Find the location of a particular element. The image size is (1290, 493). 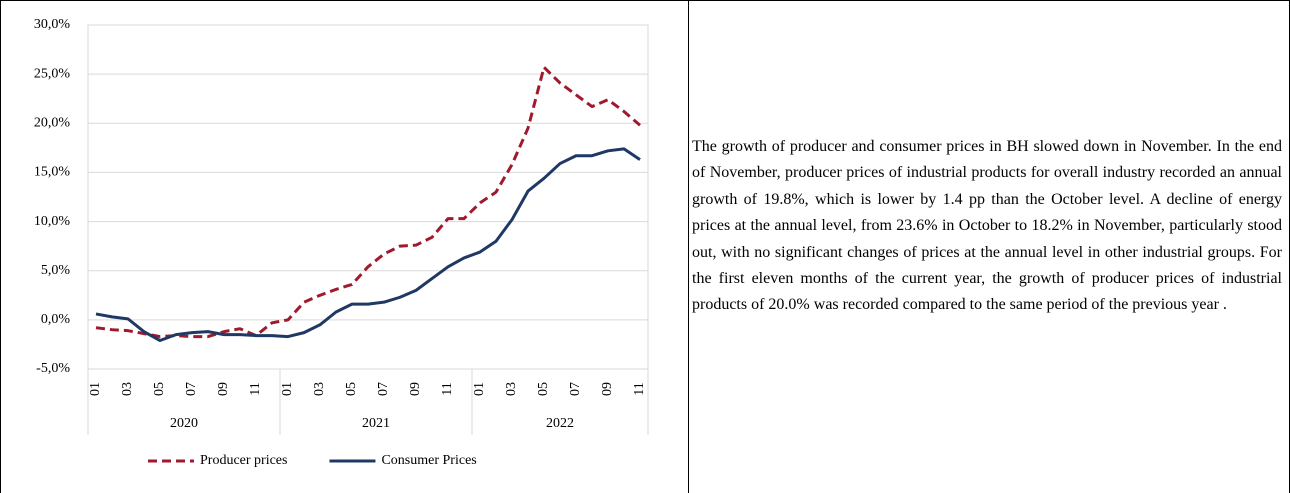

y-tick-label: 5,0% is located at coordinates (56, 270).